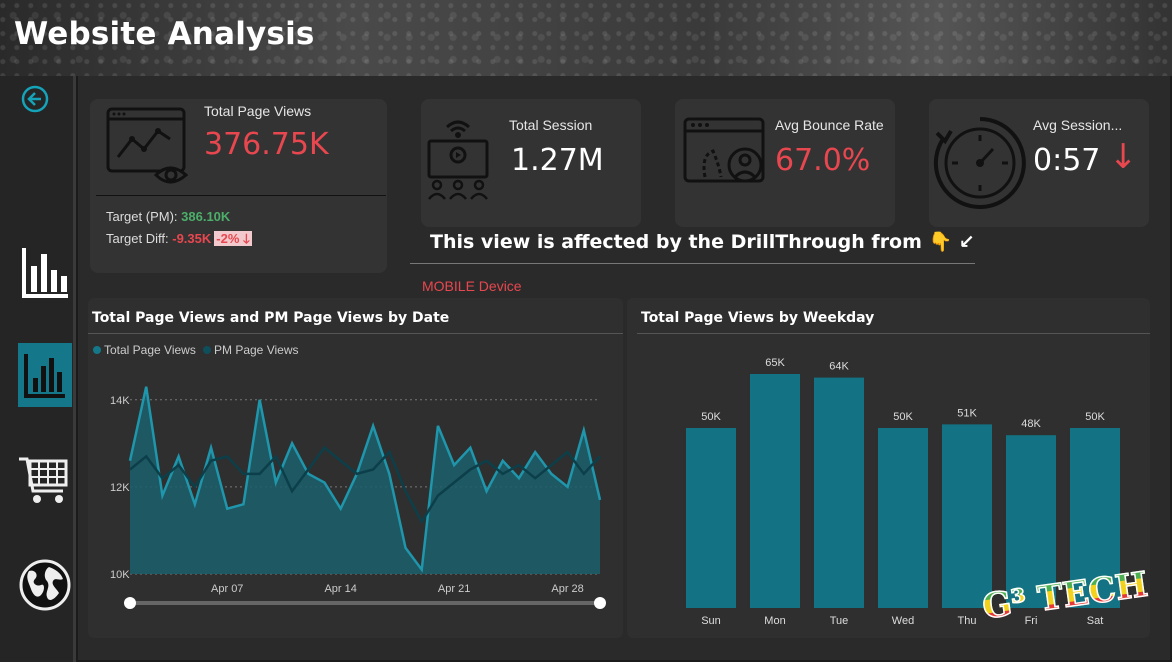 The width and height of the screenshot is (1172, 662). What do you see at coordinates (758, 318) in the screenshot?
I see `chart-title: Total Page Views by Weekday` at bounding box center [758, 318].